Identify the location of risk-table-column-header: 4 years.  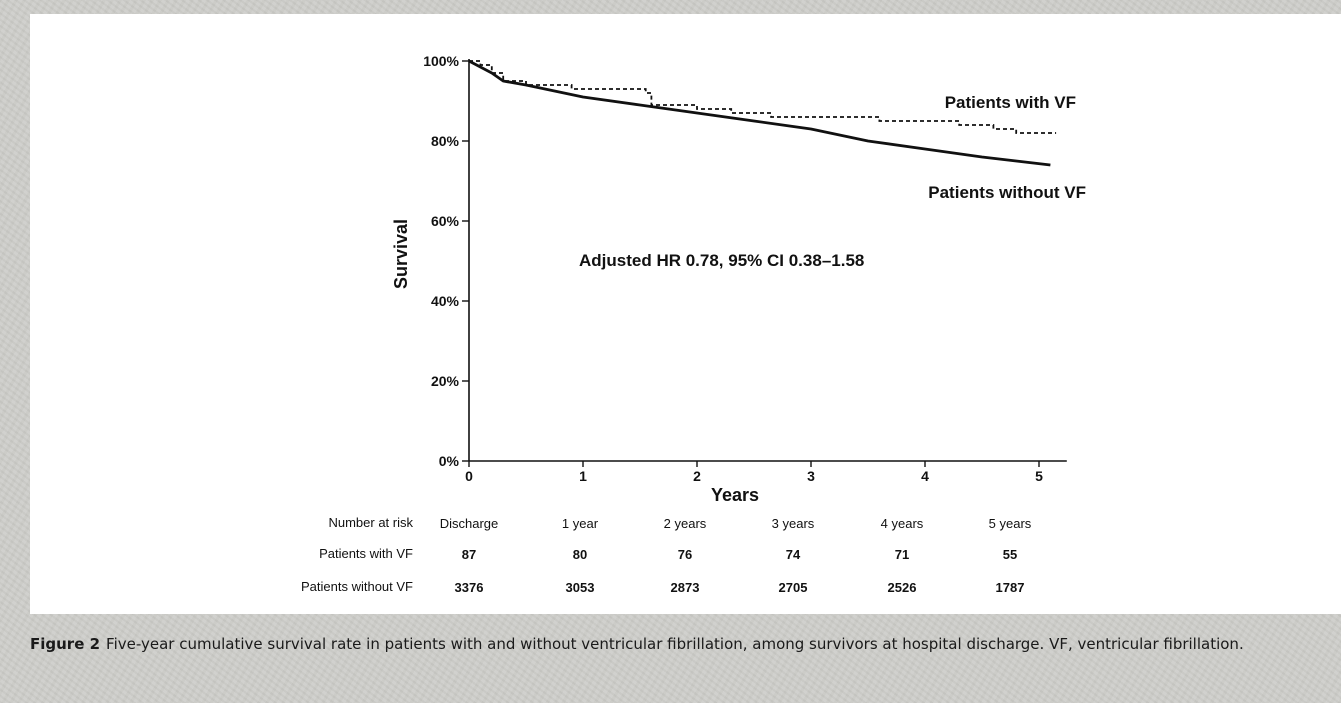
(902, 523).